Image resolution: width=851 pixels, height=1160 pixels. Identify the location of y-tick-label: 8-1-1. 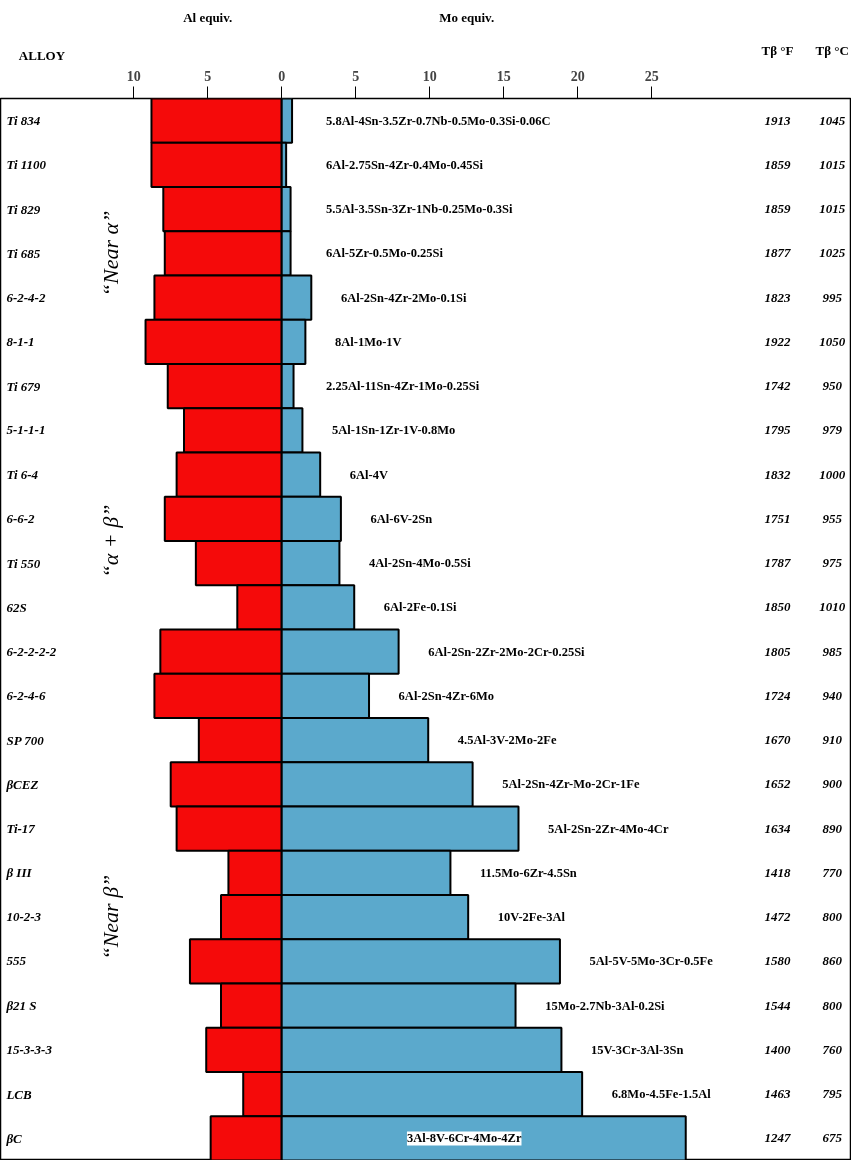
(20, 341).